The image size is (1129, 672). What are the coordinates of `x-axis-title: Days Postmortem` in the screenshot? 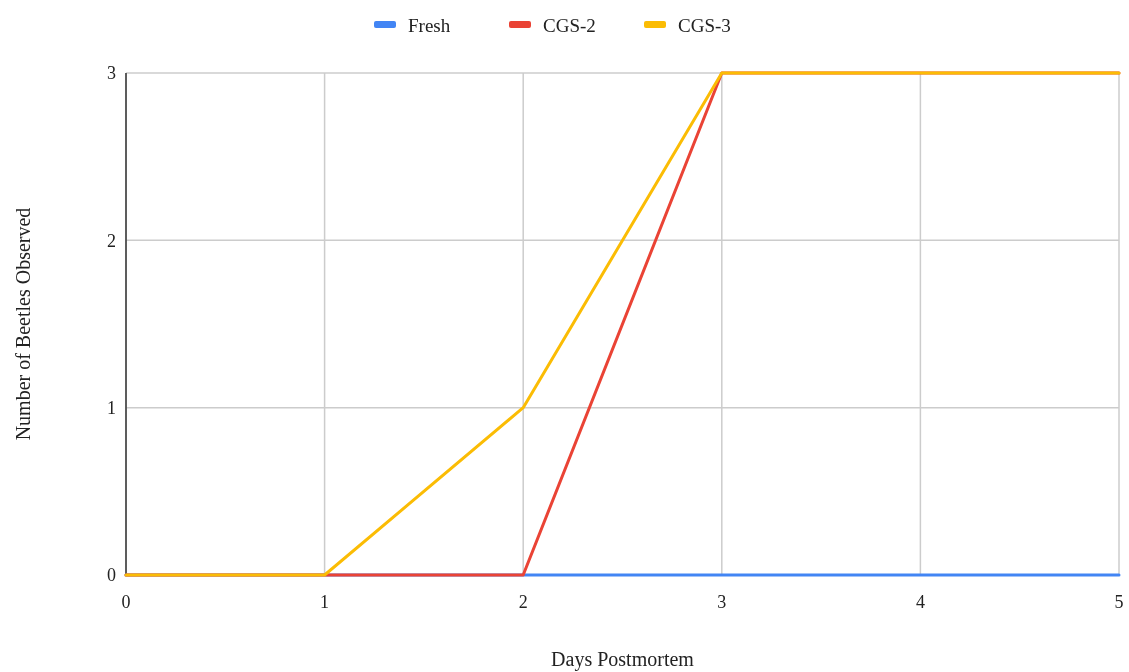 It's located at (623, 659).